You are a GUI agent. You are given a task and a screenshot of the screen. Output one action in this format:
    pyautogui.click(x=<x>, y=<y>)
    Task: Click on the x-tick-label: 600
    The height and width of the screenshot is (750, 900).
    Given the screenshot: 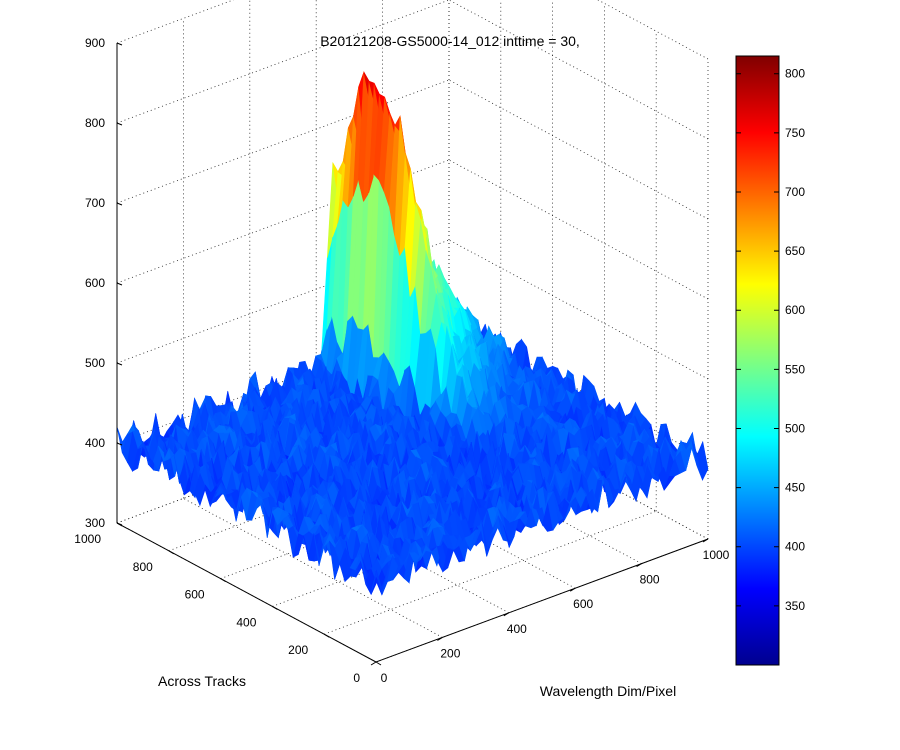 What is the action you would take?
    pyautogui.click(x=583, y=604)
    